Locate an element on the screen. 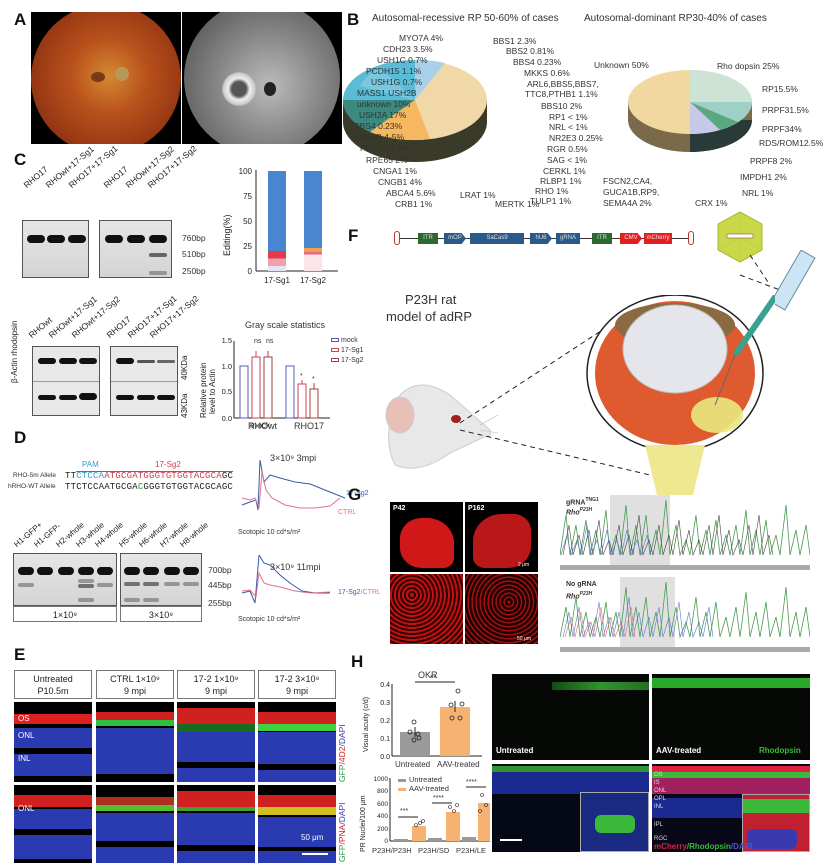 The image size is (825, 864). sig-star: * is located at coordinates (313, 379).